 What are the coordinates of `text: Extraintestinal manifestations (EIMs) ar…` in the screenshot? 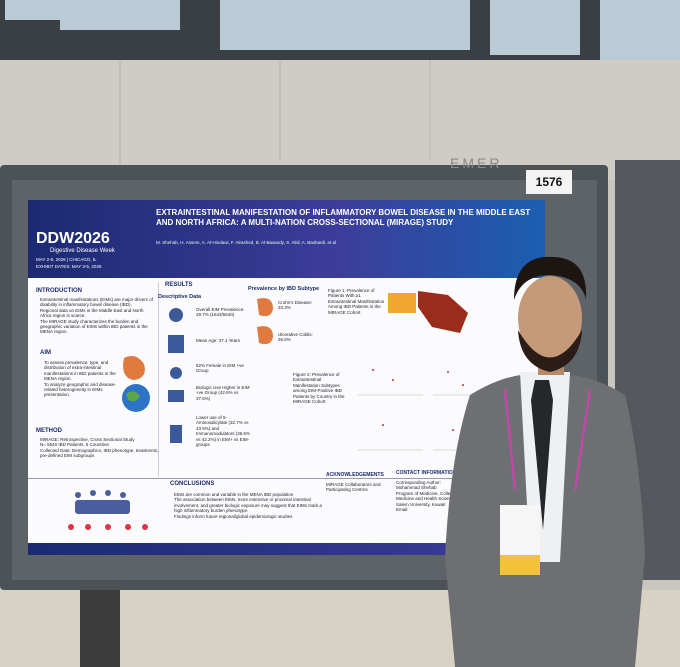 It's located at (97, 302).